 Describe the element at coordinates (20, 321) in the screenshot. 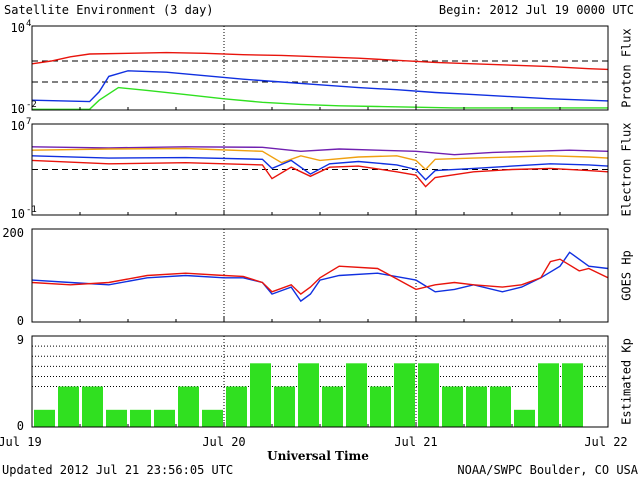

I see `goes_hp-y-tick-1: 0` at that location.